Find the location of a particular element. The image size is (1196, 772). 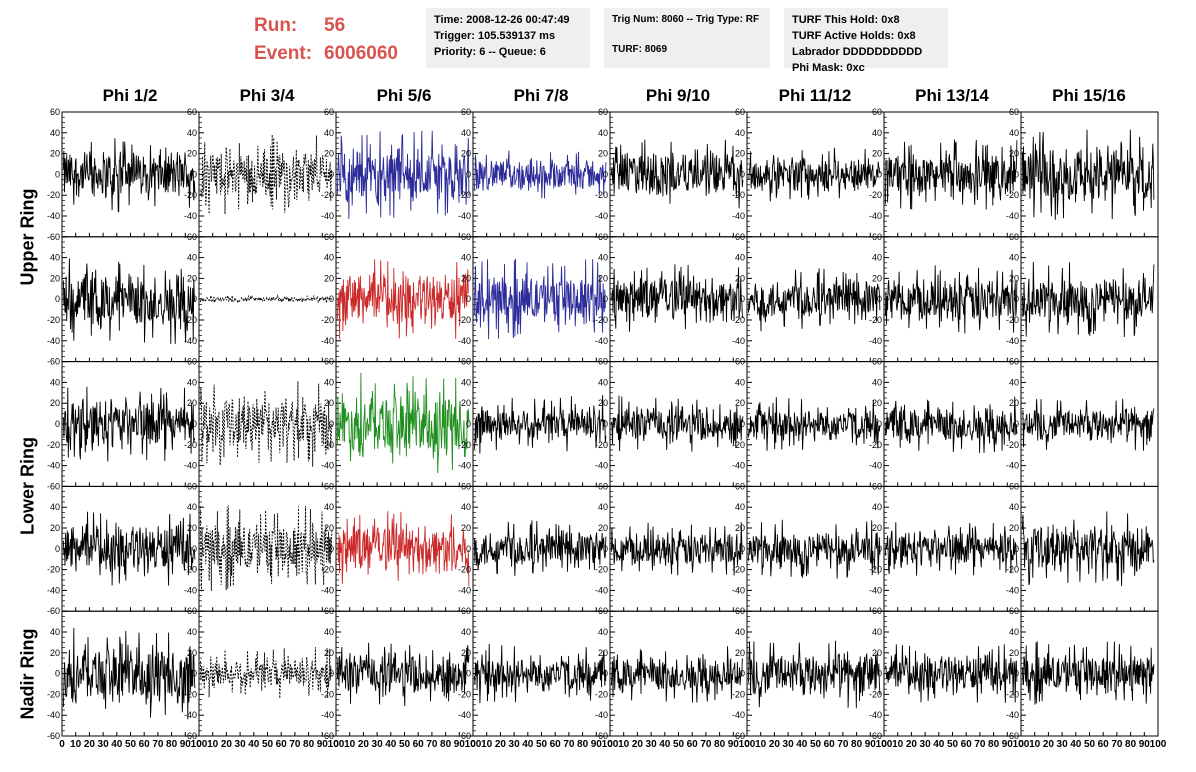

column-label: Phi 5/6 is located at coordinates (404, 95).